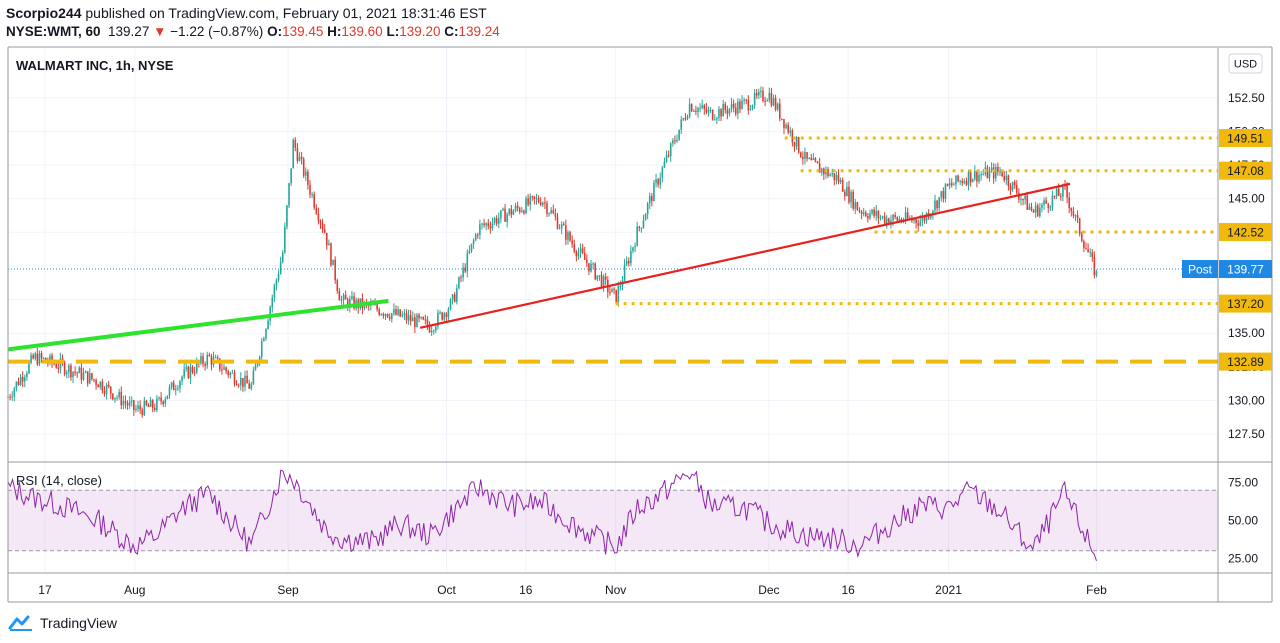  What do you see at coordinates (1245, 270) in the screenshot?
I see `post-price-label: 139.77` at bounding box center [1245, 270].